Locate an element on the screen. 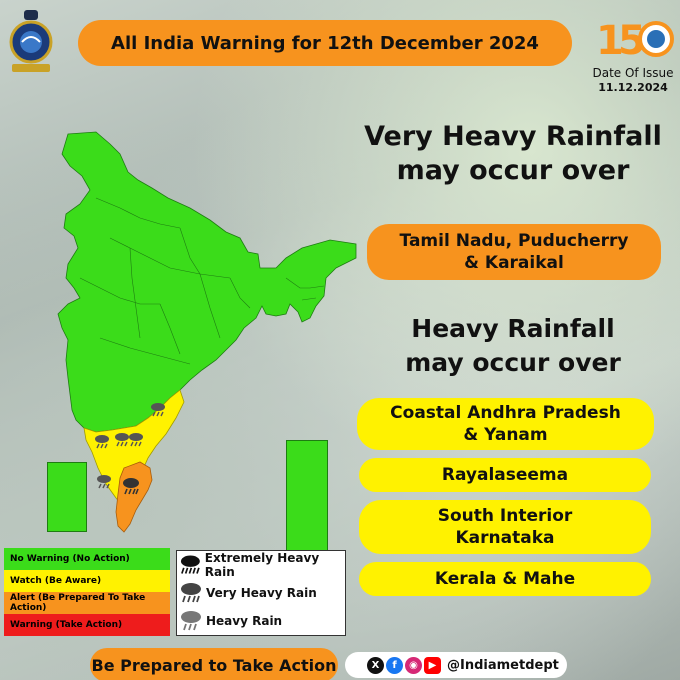 The width and height of the screenshot is (680, 680). heavy-region-1: Rayalaseema is located at coordinates (505, 475).